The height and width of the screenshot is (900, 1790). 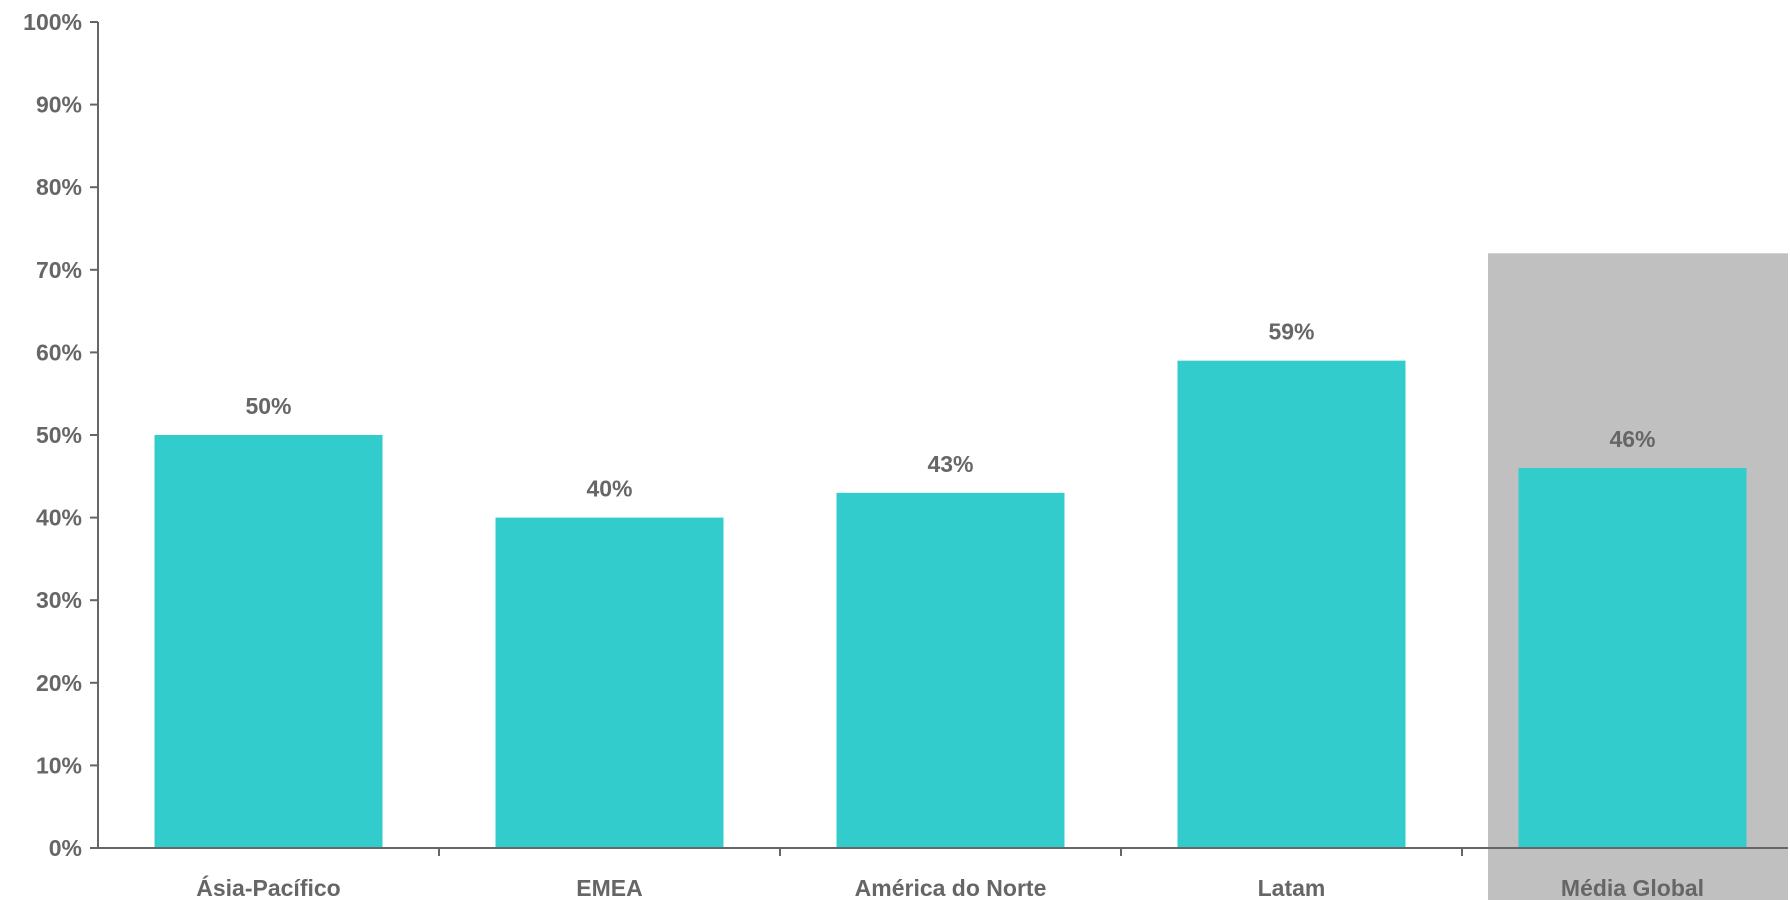 What do you see at coordinates (1632, 439) in the screenshot?
I see `data-label: 46%` at bounding box center [1632, 439].